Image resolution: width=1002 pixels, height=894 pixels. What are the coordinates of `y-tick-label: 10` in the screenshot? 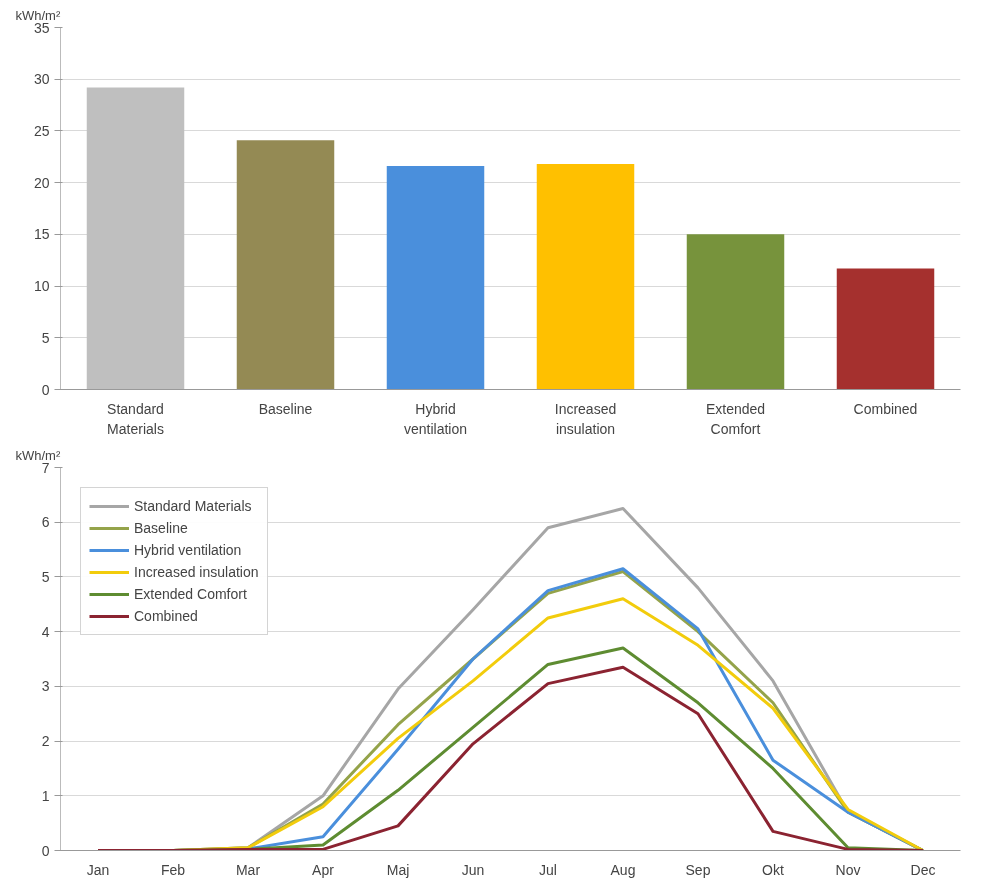 It's located at (41, 286).